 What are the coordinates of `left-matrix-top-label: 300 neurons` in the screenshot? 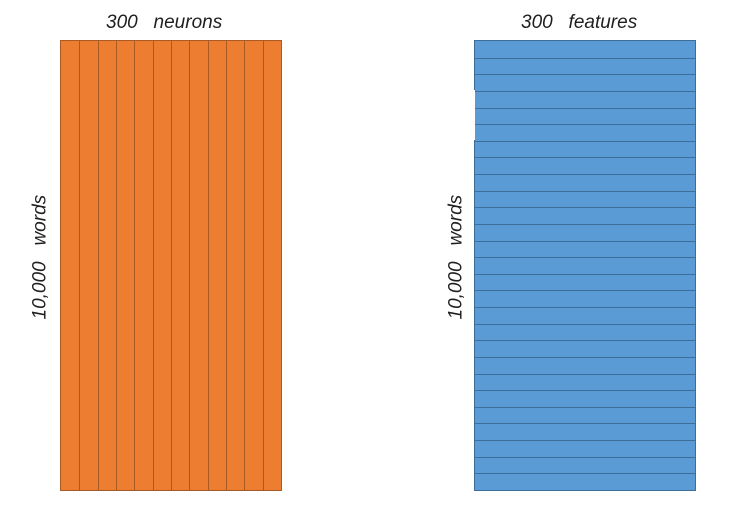 It's located at (164, 22).